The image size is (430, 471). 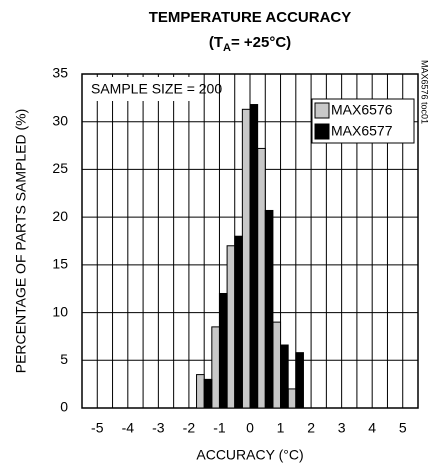 I want to click on y-tick-label: 20, so click(x=60, y=216).